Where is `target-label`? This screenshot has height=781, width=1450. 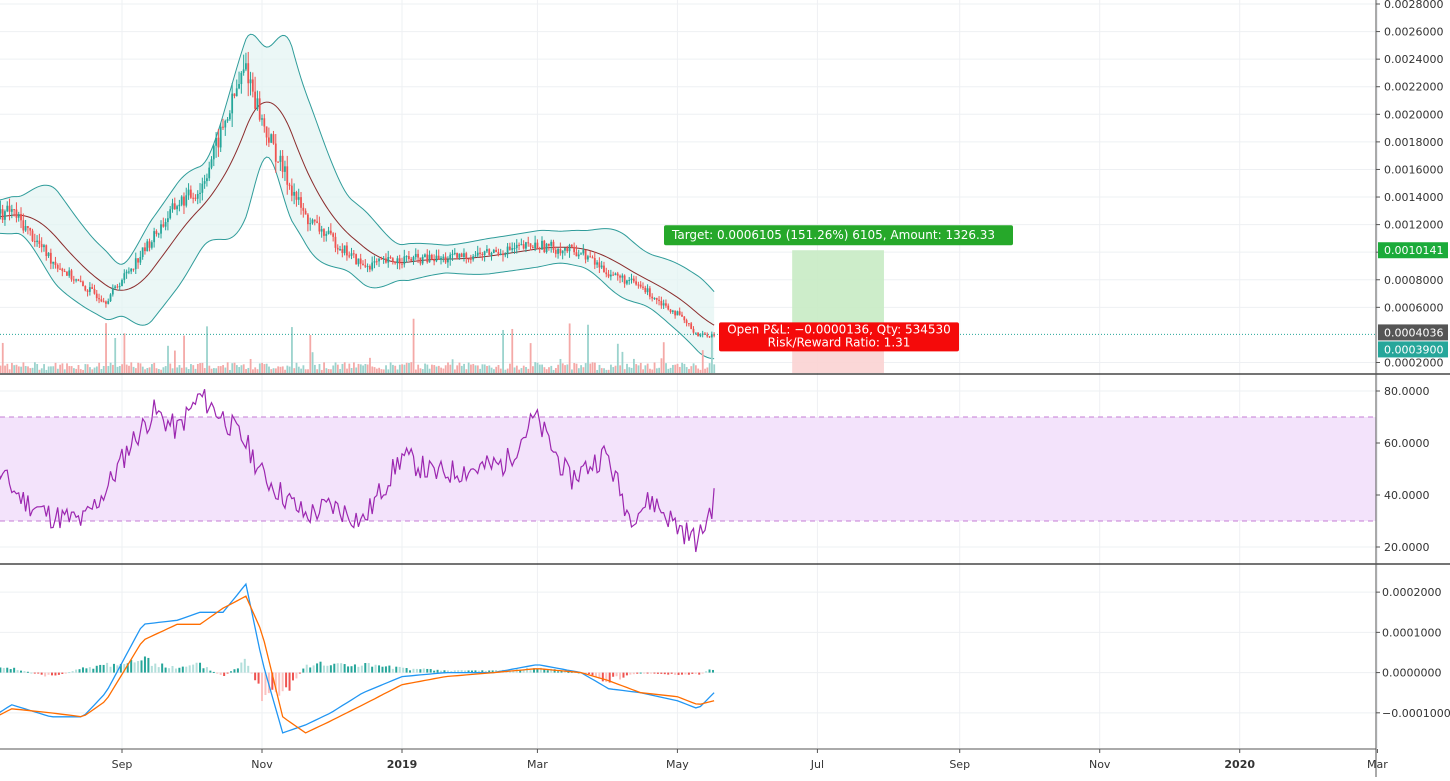
target-label is located at coordinates (838, 235).